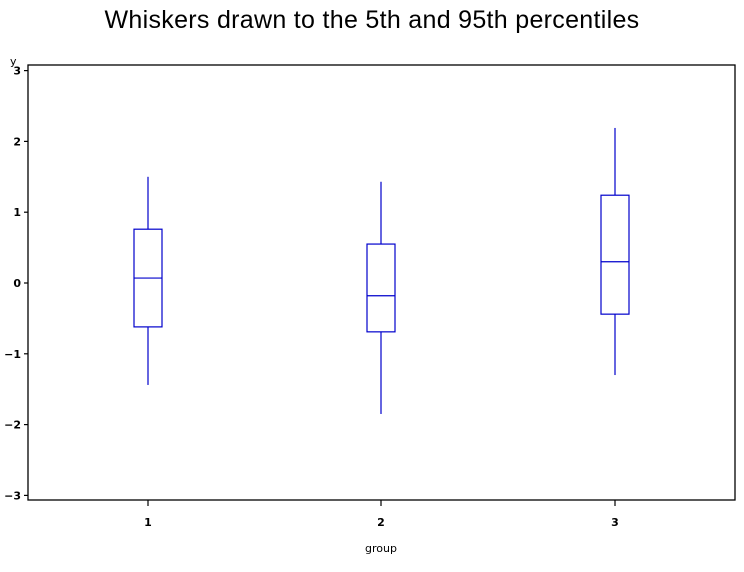 This screenshot has width=744, height=572. Describe the element at coordinates (17, 71) in the screenshot. I see `y-tick-label: 3` at that location.